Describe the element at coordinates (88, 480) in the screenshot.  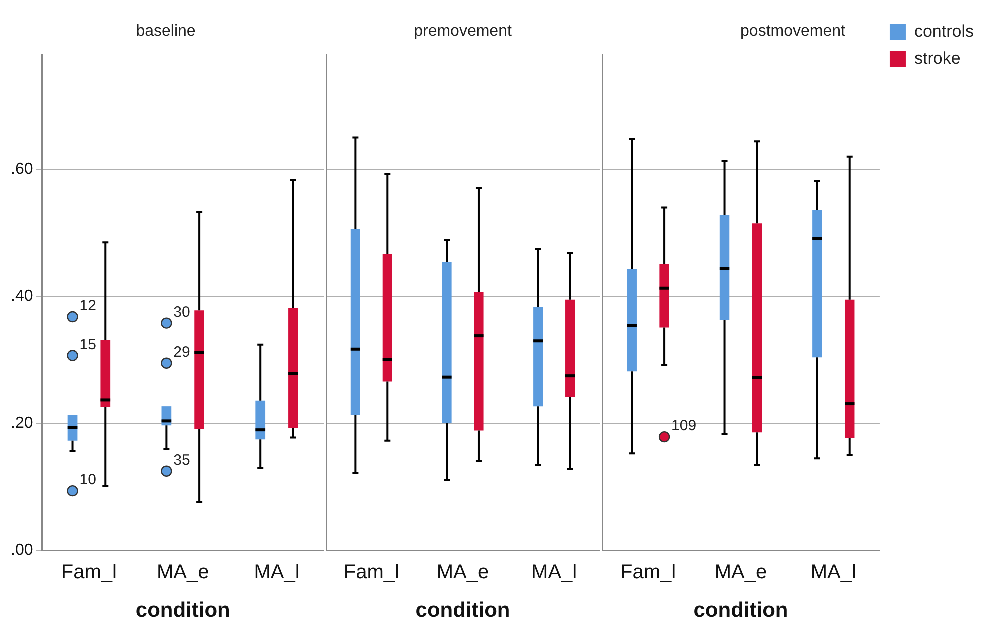
I see `annotation: 10` at that location.